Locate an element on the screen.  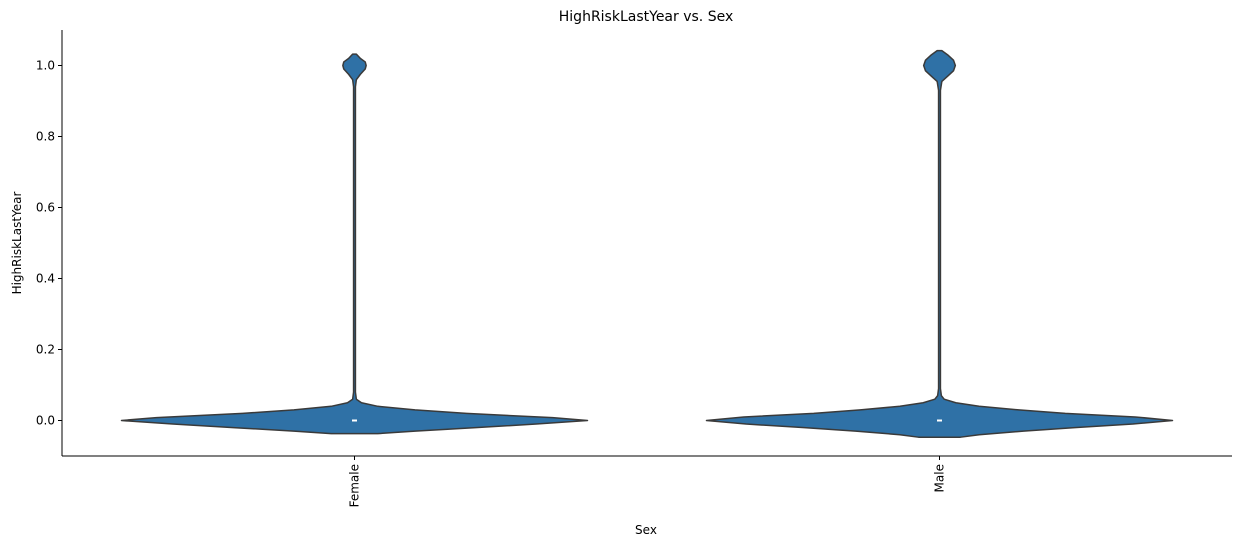
y-tick-label: 0.6 is located at coordinates (45, 208).